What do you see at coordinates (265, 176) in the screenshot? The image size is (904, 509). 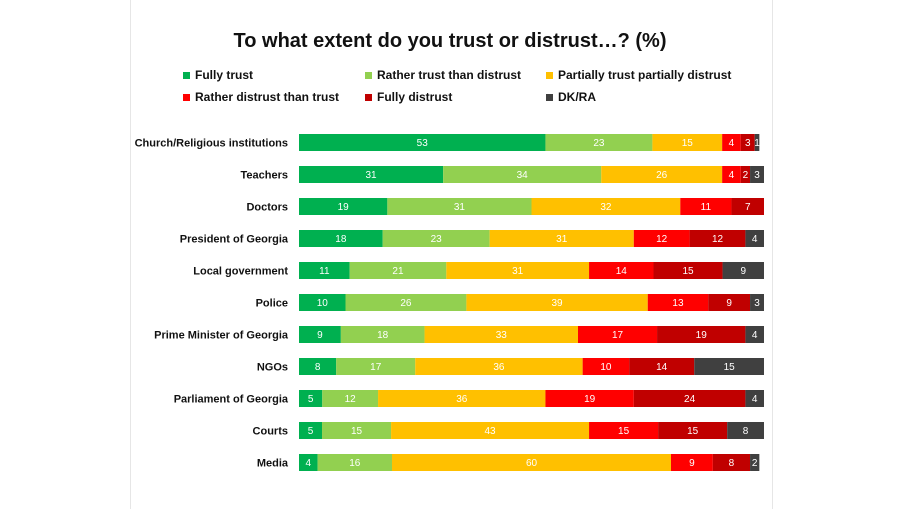 I see `category-label: Teachers` at bounding box center [265, 176].